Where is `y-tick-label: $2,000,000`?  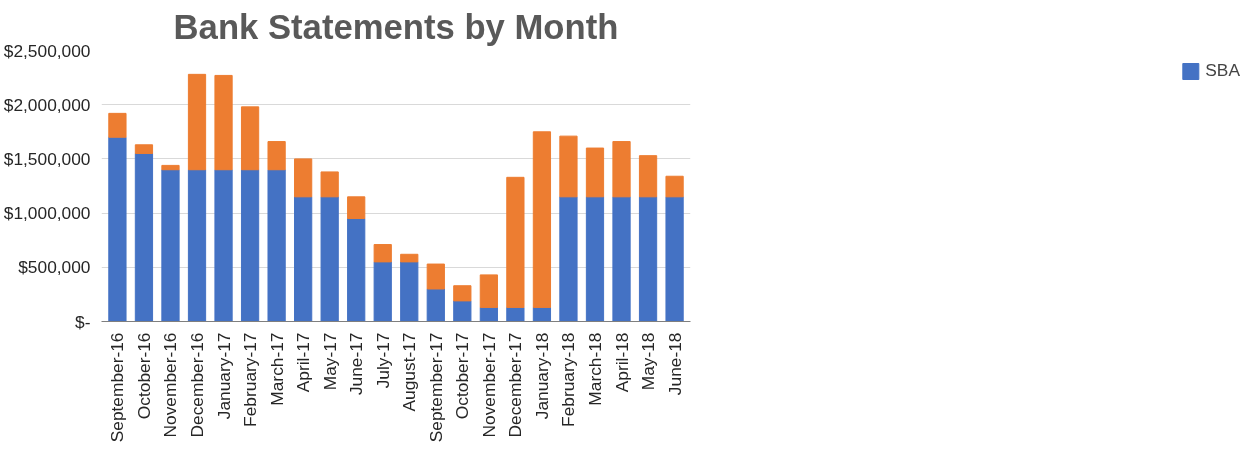
y-tick-label: $2,000,000 is located at coordinates (47, 104).